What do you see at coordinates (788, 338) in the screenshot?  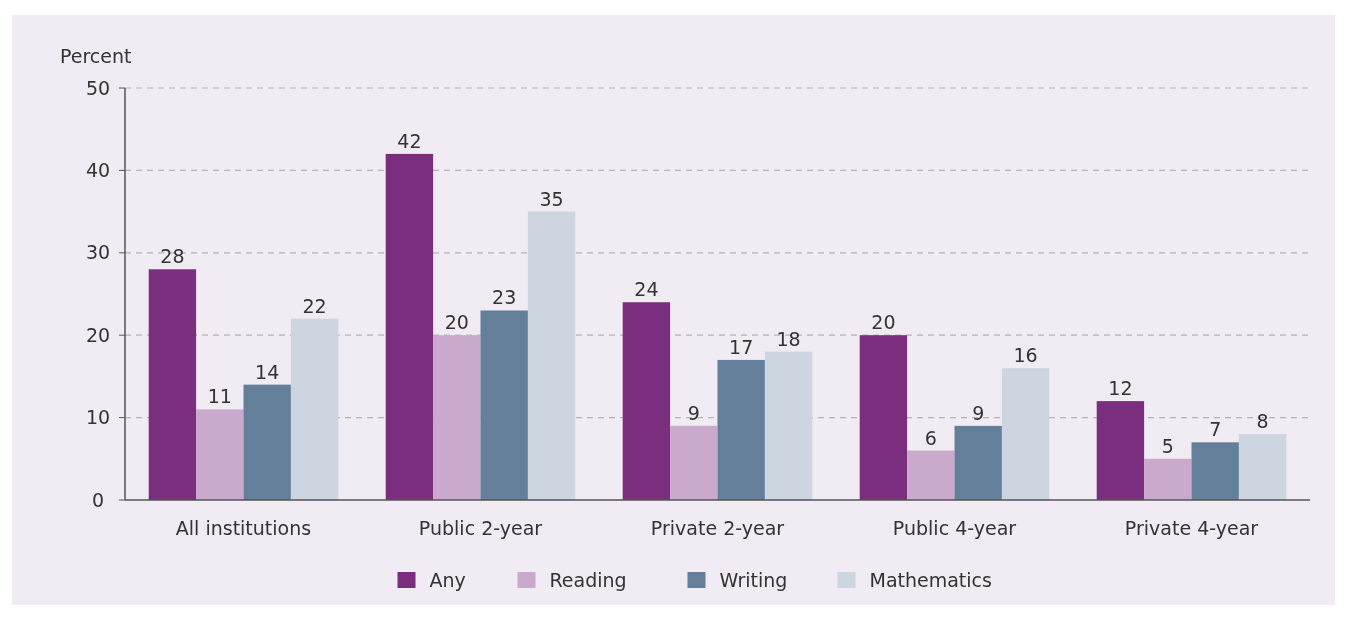 I see `data-label: 18` at bounding box center [788, 338].